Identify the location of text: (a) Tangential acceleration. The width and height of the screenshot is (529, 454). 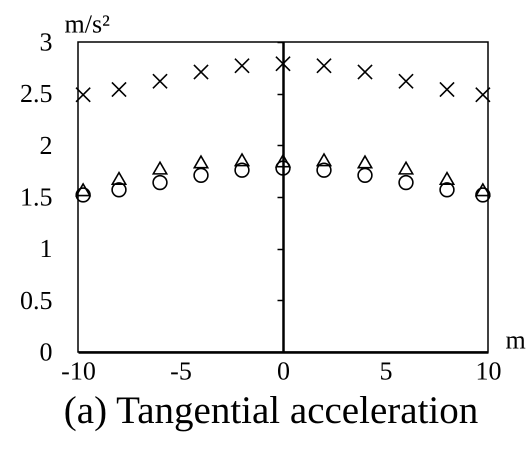
(271, 410).